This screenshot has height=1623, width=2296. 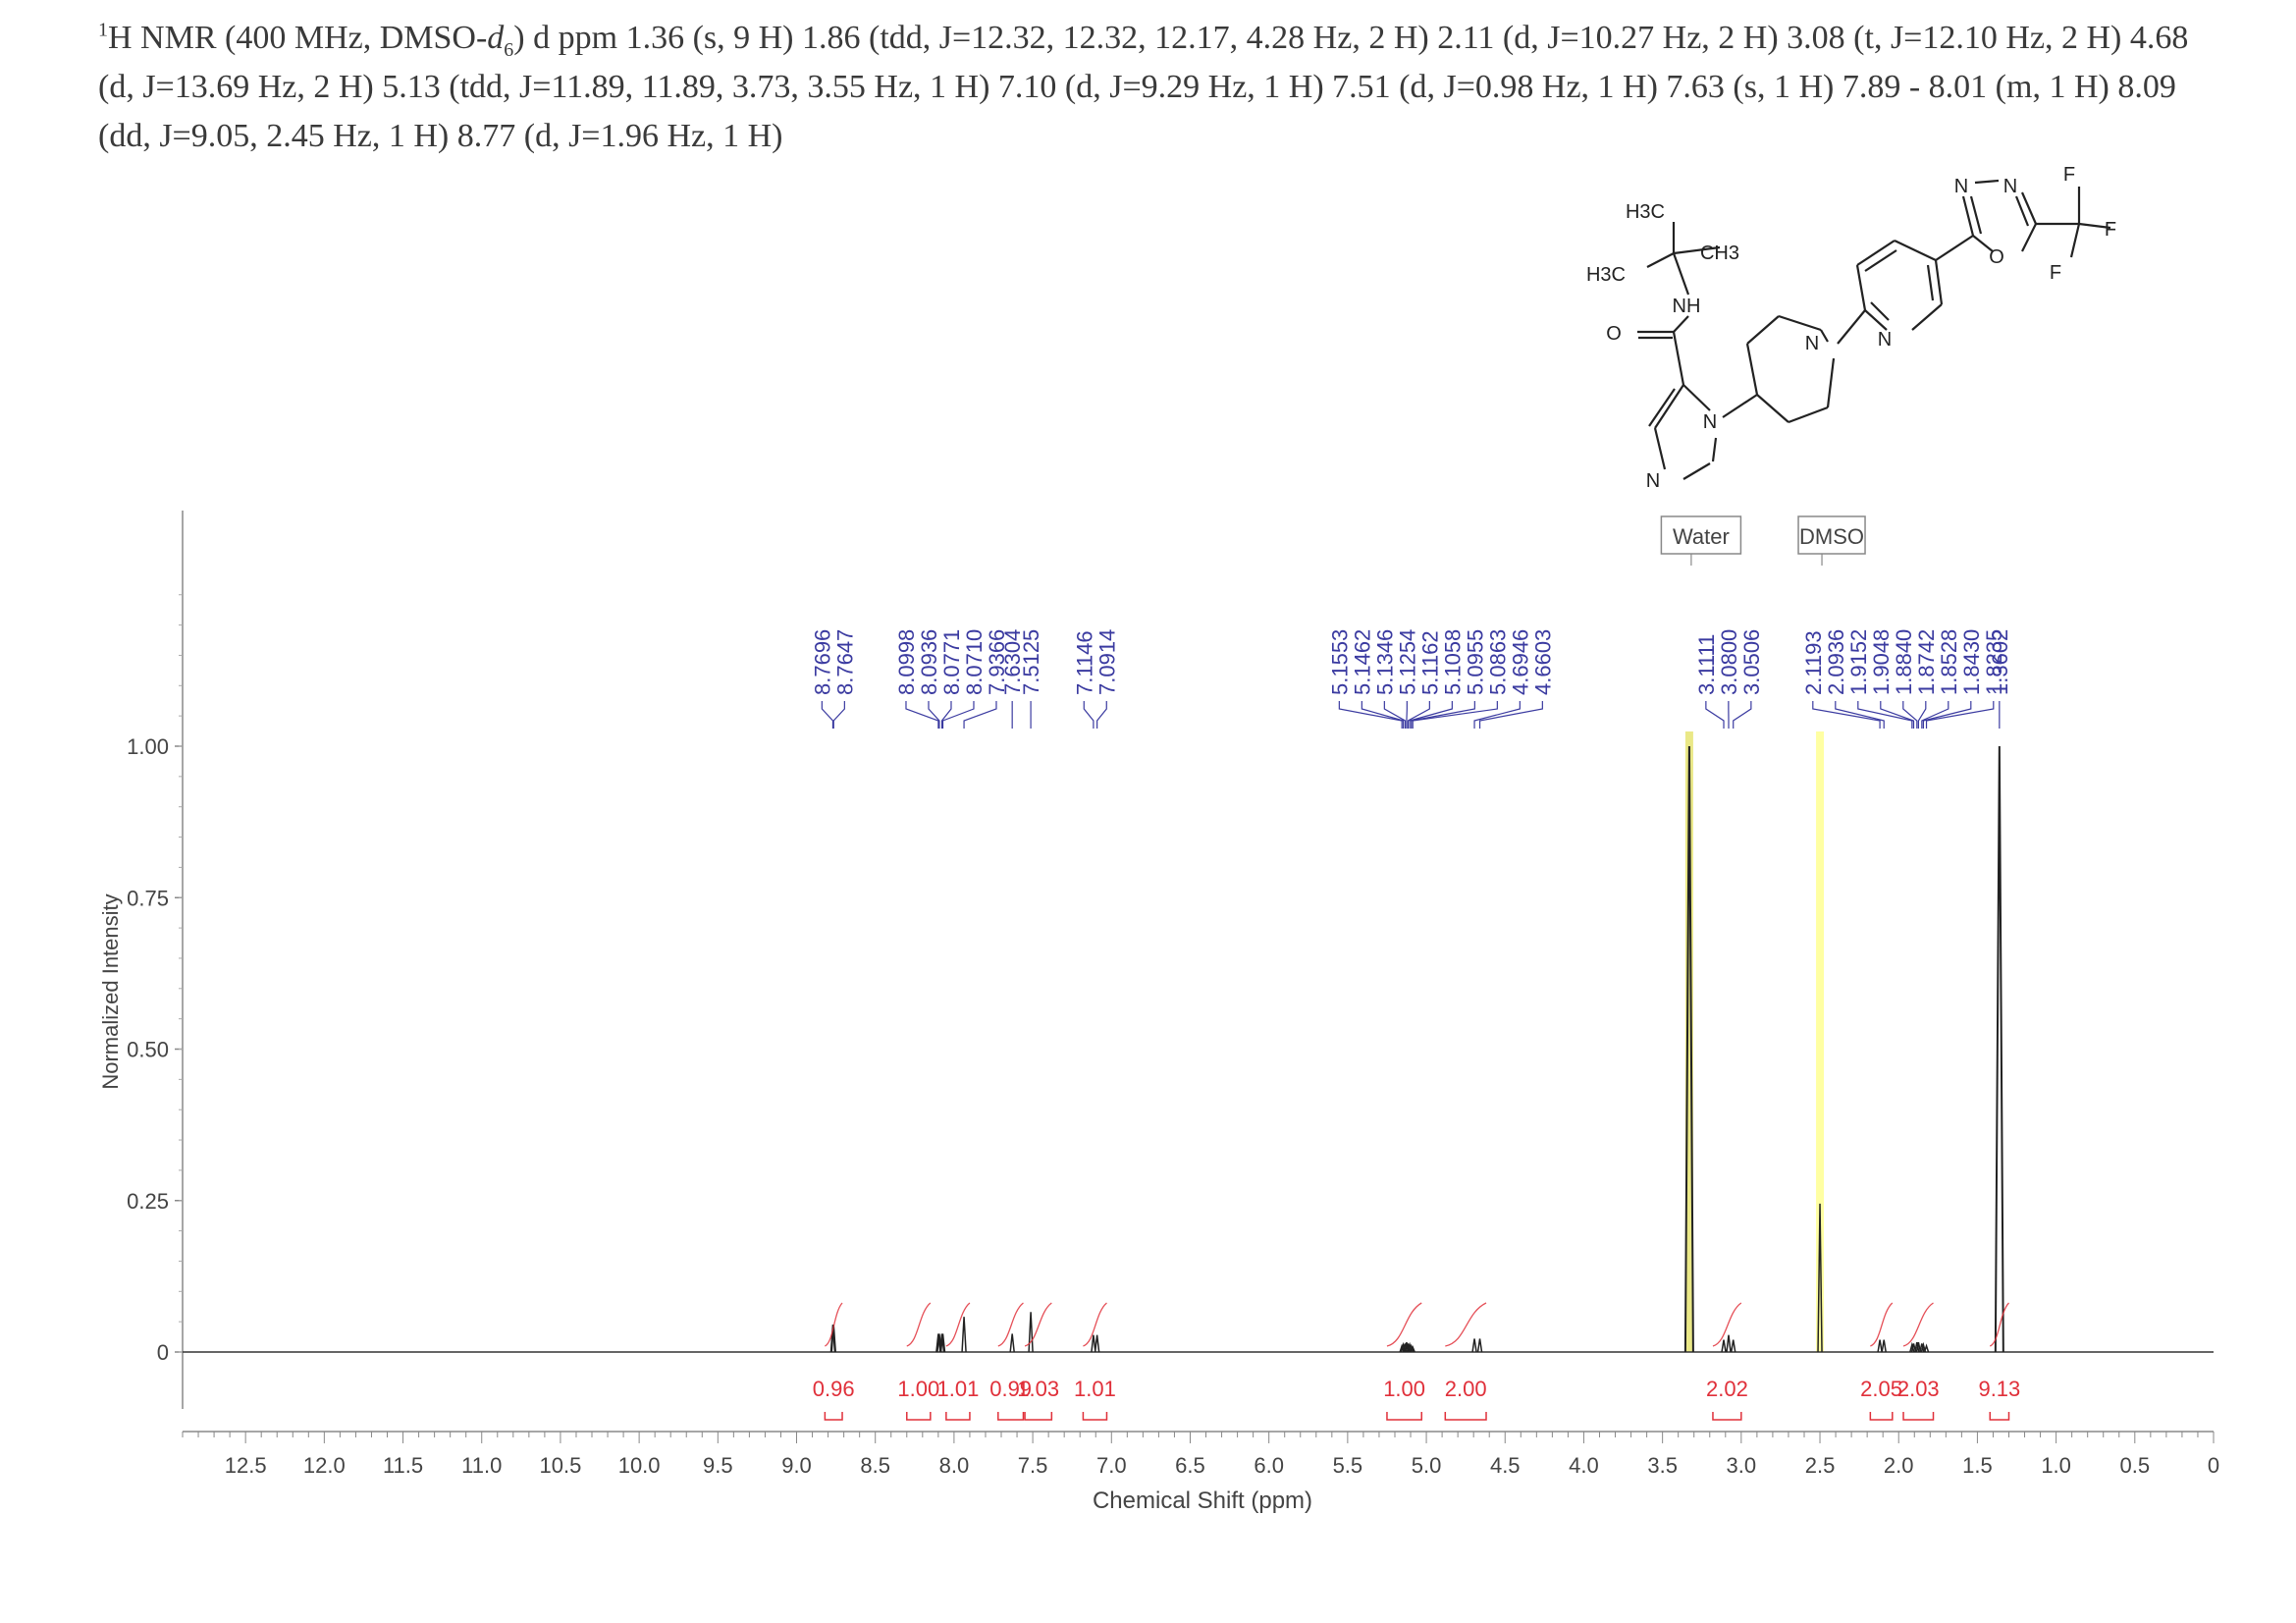 I want to click on x-tick-label: 10.5, so click(x=561, y=1465).